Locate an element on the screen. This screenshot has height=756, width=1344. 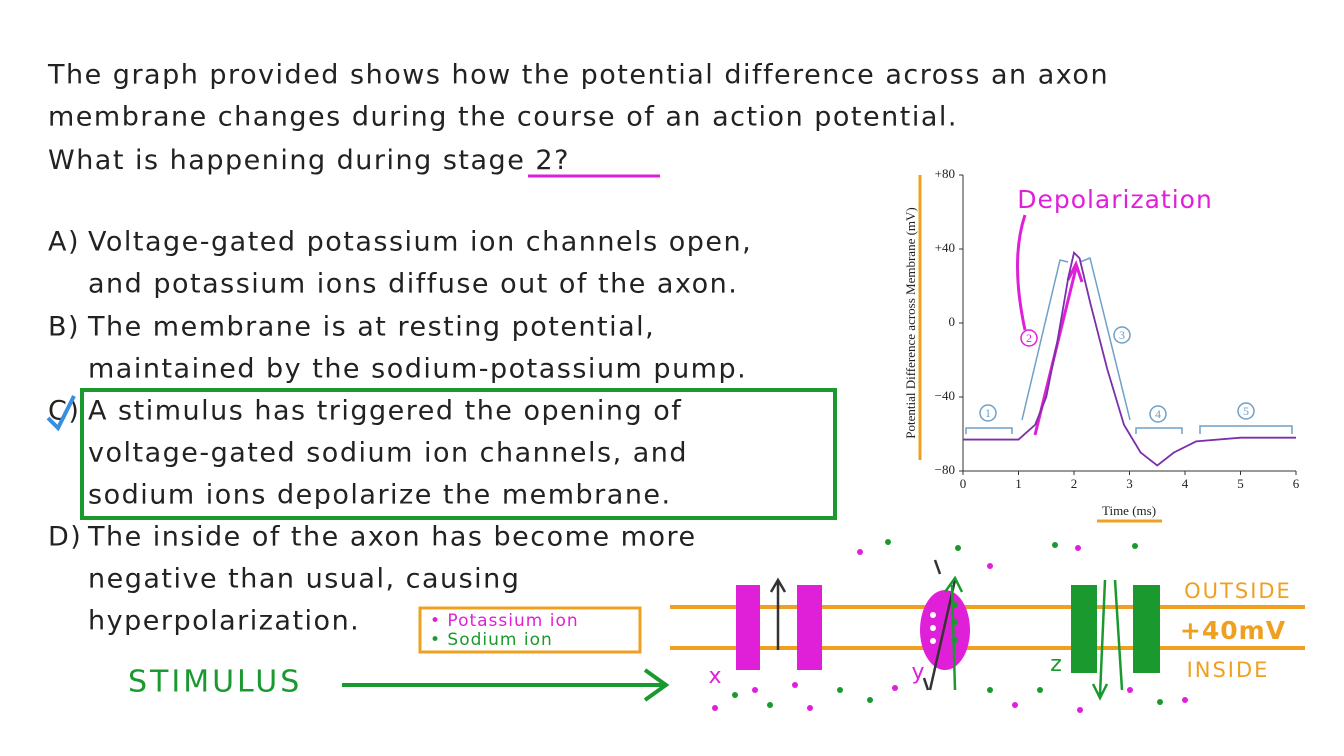
option-line: voltage-gated sodium ion channels, and is located at coordinates (388, 453).